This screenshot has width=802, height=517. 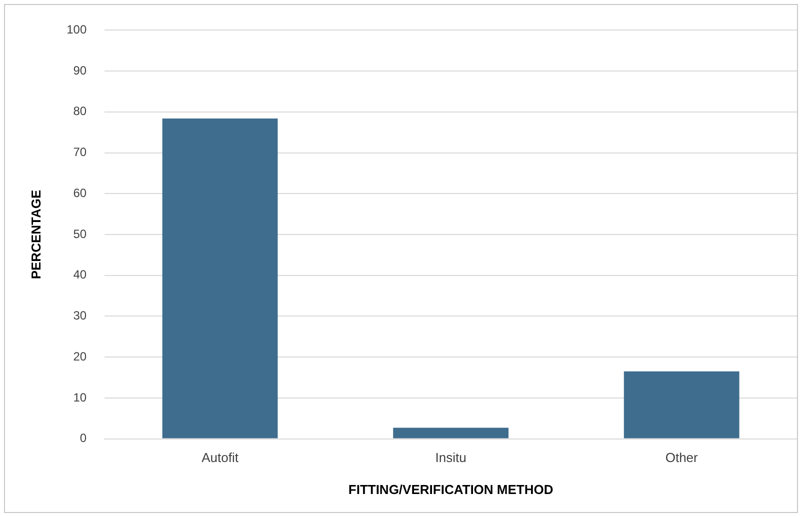 What do you see at coordinates (80, 152) in the screenshot?
I see `y-tick-label: 70` at bounding box center [80, 152].